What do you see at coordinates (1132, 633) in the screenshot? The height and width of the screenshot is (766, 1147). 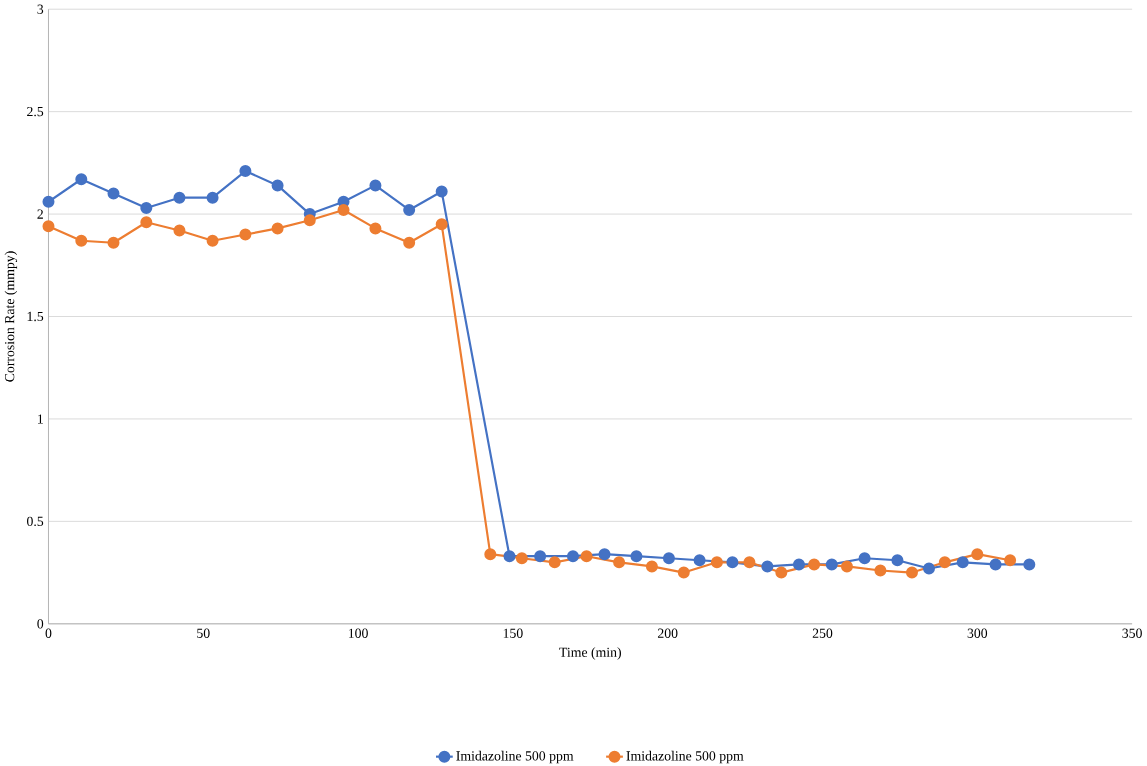 I see `x-tick-label: 350` at bounding box center [1132, 633].